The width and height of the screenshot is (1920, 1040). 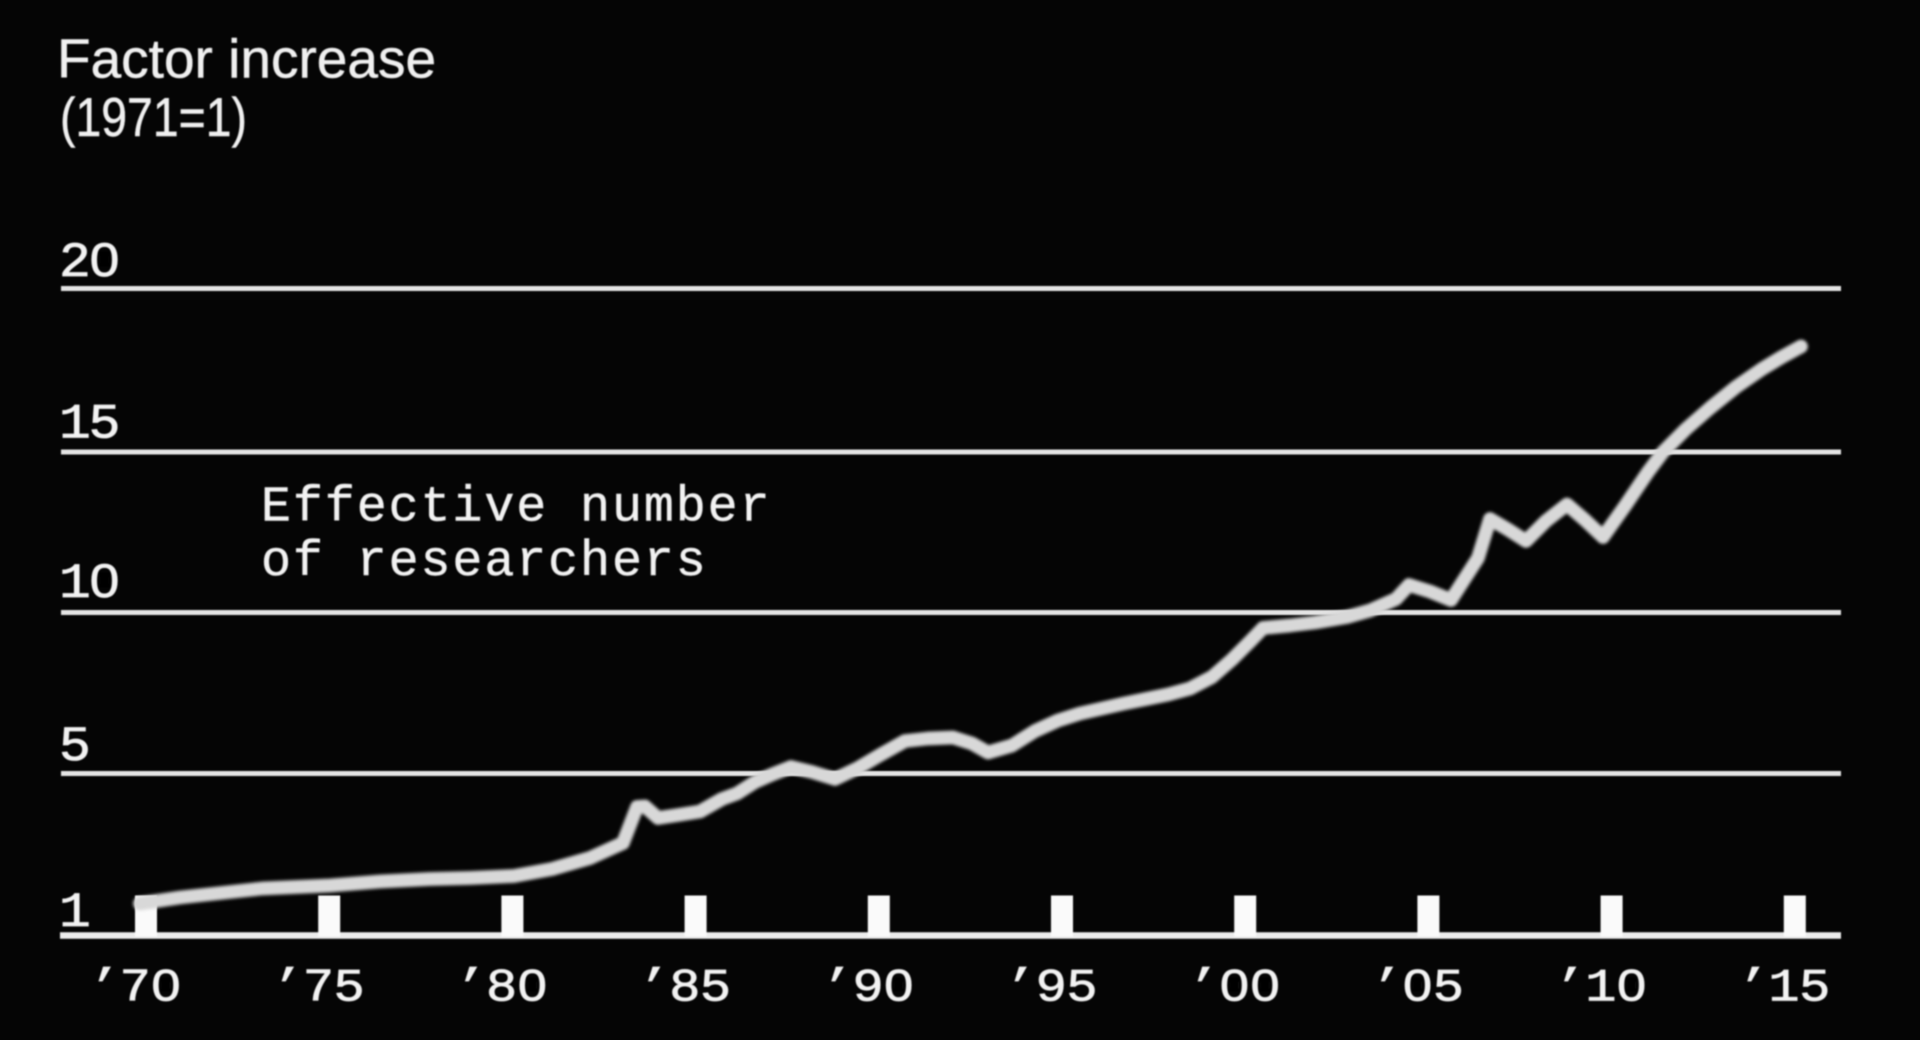 What do you see at coordinates (88, 264) in the screenshot?
I see `svg-text: 20` at bounding box center [88, 264].